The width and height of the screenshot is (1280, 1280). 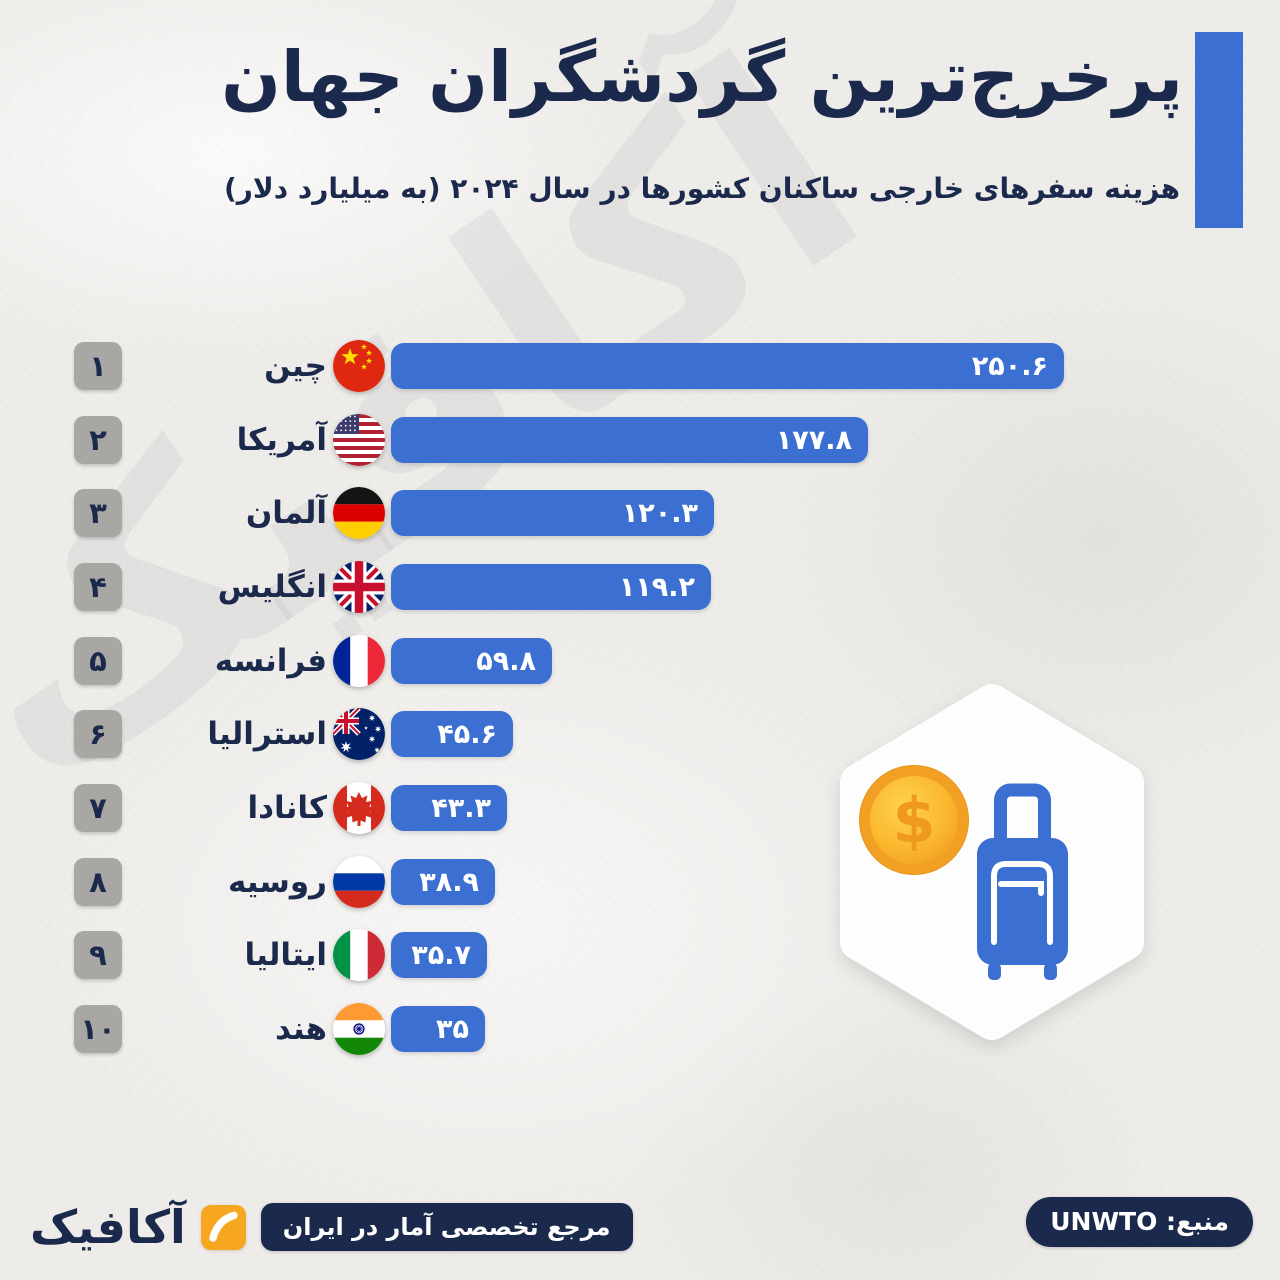 I want to click on value-bar: ۵۹.۸, so click(x=471, y=661).